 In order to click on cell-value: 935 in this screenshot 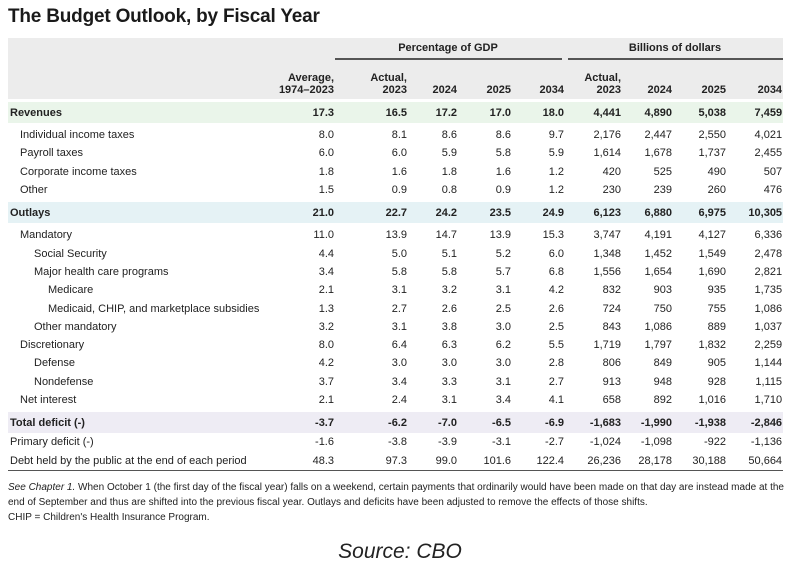, I will do `click(717, 290)`.